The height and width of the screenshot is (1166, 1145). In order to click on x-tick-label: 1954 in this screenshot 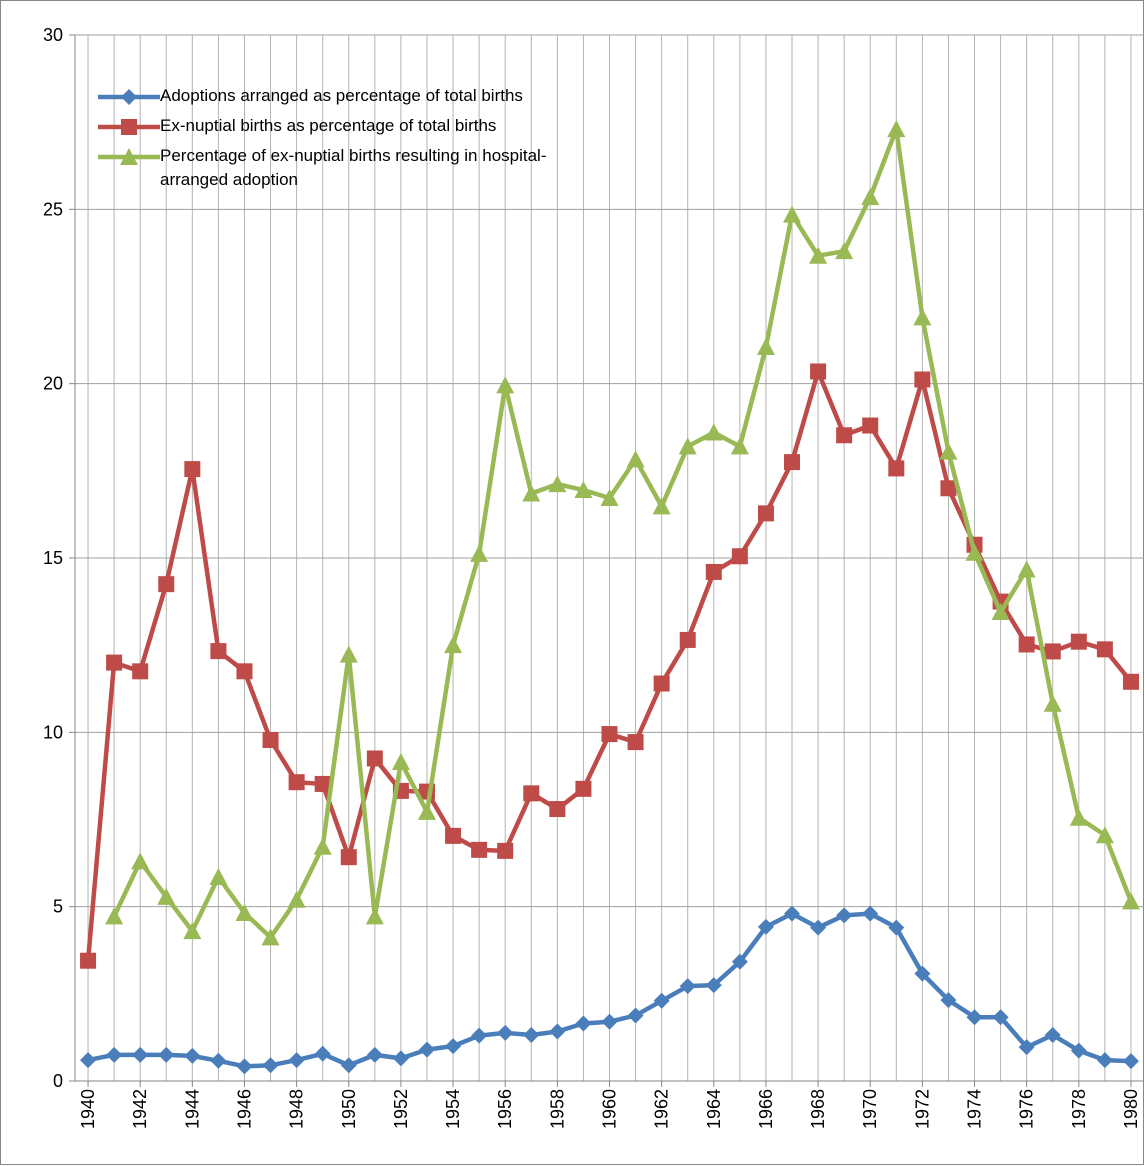, I will do `click(453, 1109)`.